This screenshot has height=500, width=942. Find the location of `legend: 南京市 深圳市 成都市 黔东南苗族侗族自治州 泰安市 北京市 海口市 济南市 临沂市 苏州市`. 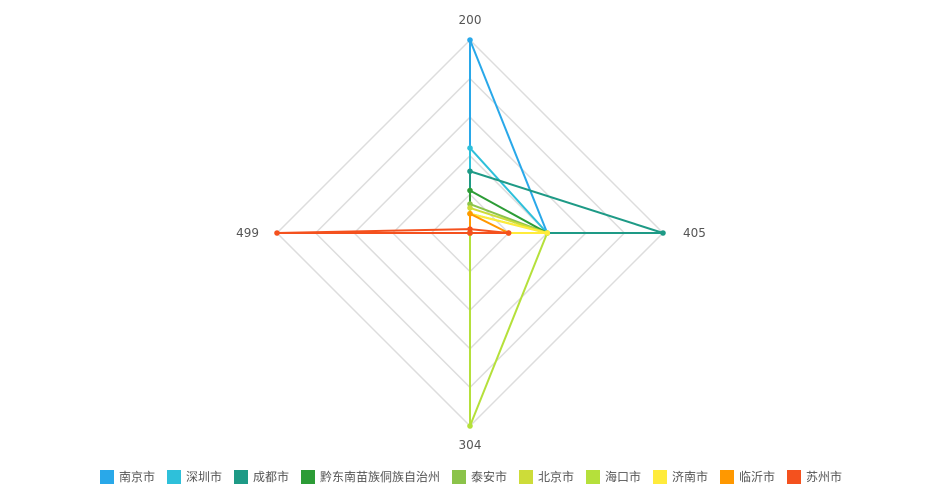

legend: 南京市 深圳市 成都市 黔东南苗族侗族自治州 泰安市 北京市 海口市 济南市 临沂市 苏州市 is located at coordinates (471, 476).